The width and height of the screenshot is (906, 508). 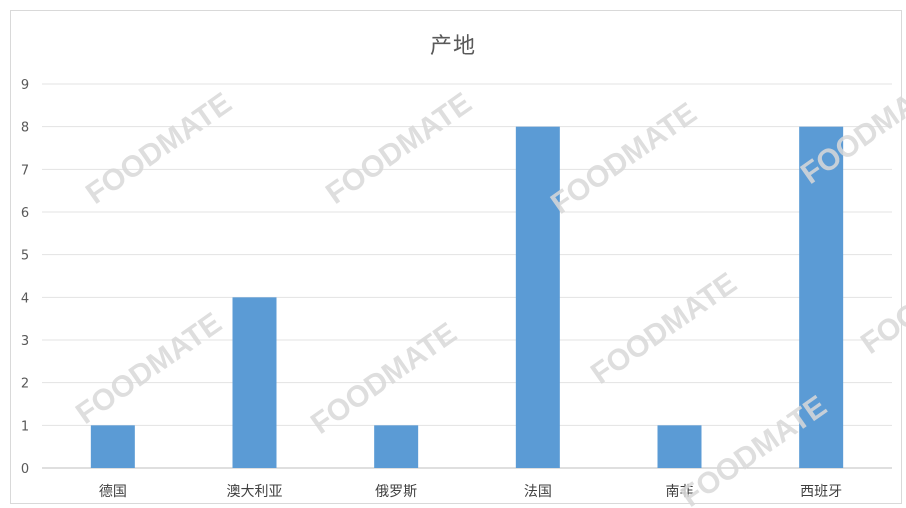 What do you see at coordinates (25, 469) in the screenshot?
I see `y-tick-label: 0` at bounding box center [25, 469].